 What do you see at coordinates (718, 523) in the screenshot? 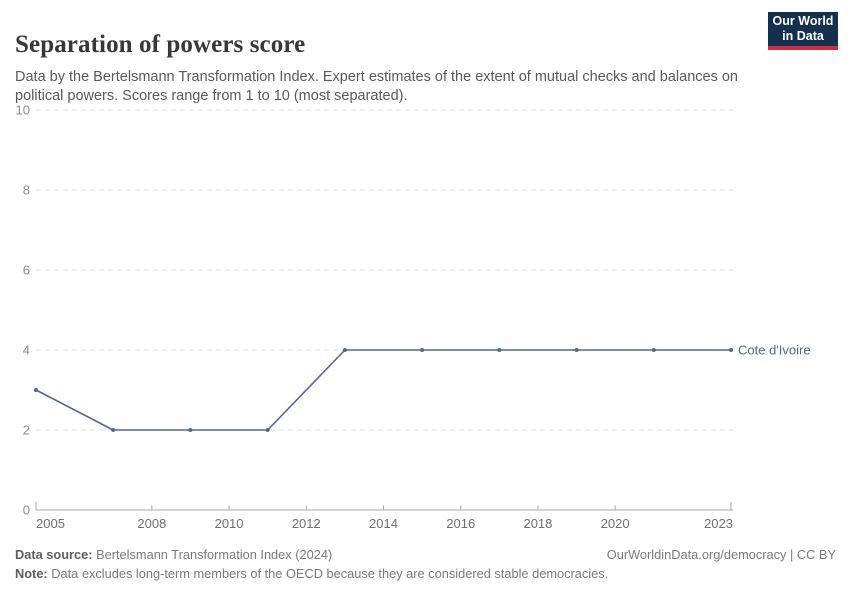
I see `x-tick-label: 2023` at bounding box center [718, 523].